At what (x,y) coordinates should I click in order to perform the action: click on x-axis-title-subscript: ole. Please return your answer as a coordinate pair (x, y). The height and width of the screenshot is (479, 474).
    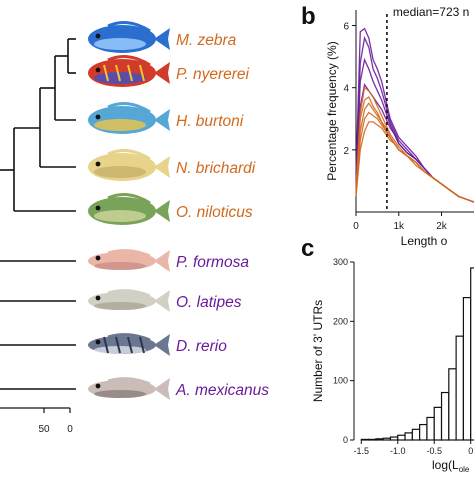
    Looking at the image, I should click on (464, 469).